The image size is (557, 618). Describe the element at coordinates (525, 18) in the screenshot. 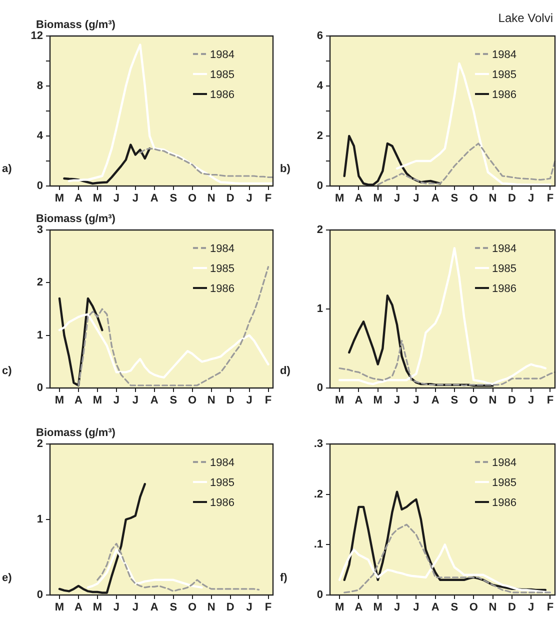

I see `chart-title: Lake Volvi` at that location.